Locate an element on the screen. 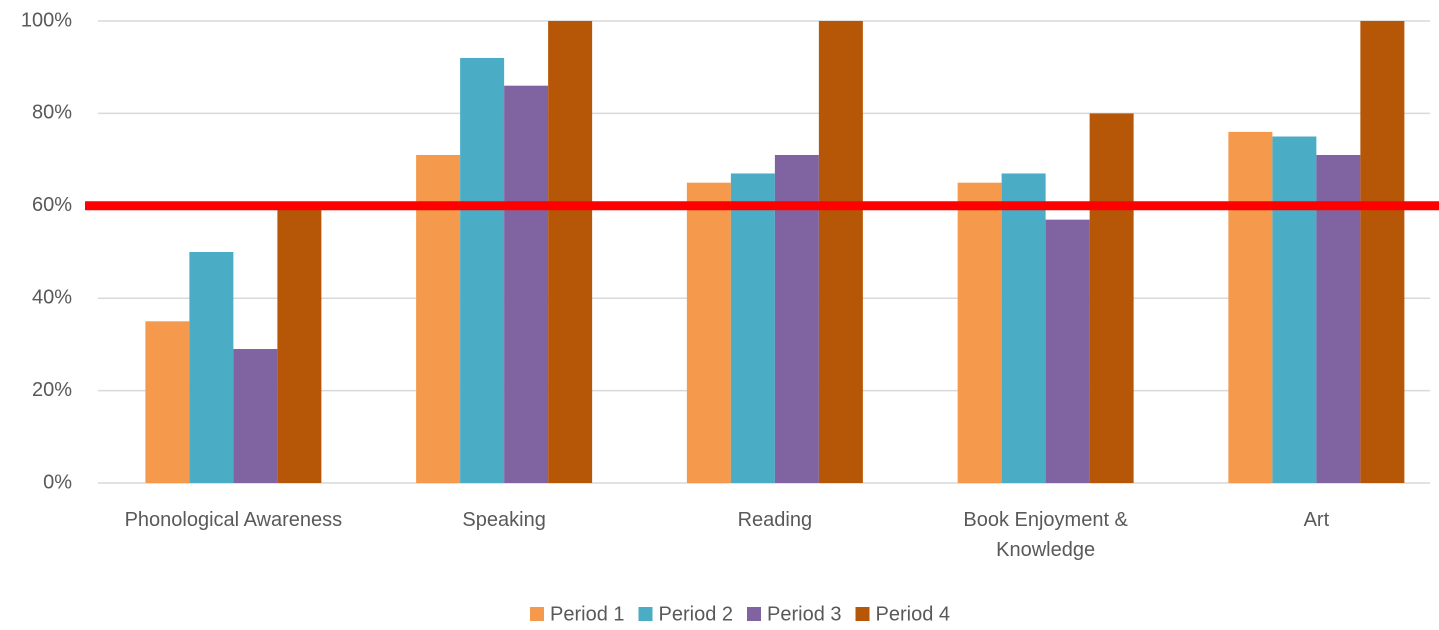  x-tick-label: Art is located at coordinates (1316, 520).